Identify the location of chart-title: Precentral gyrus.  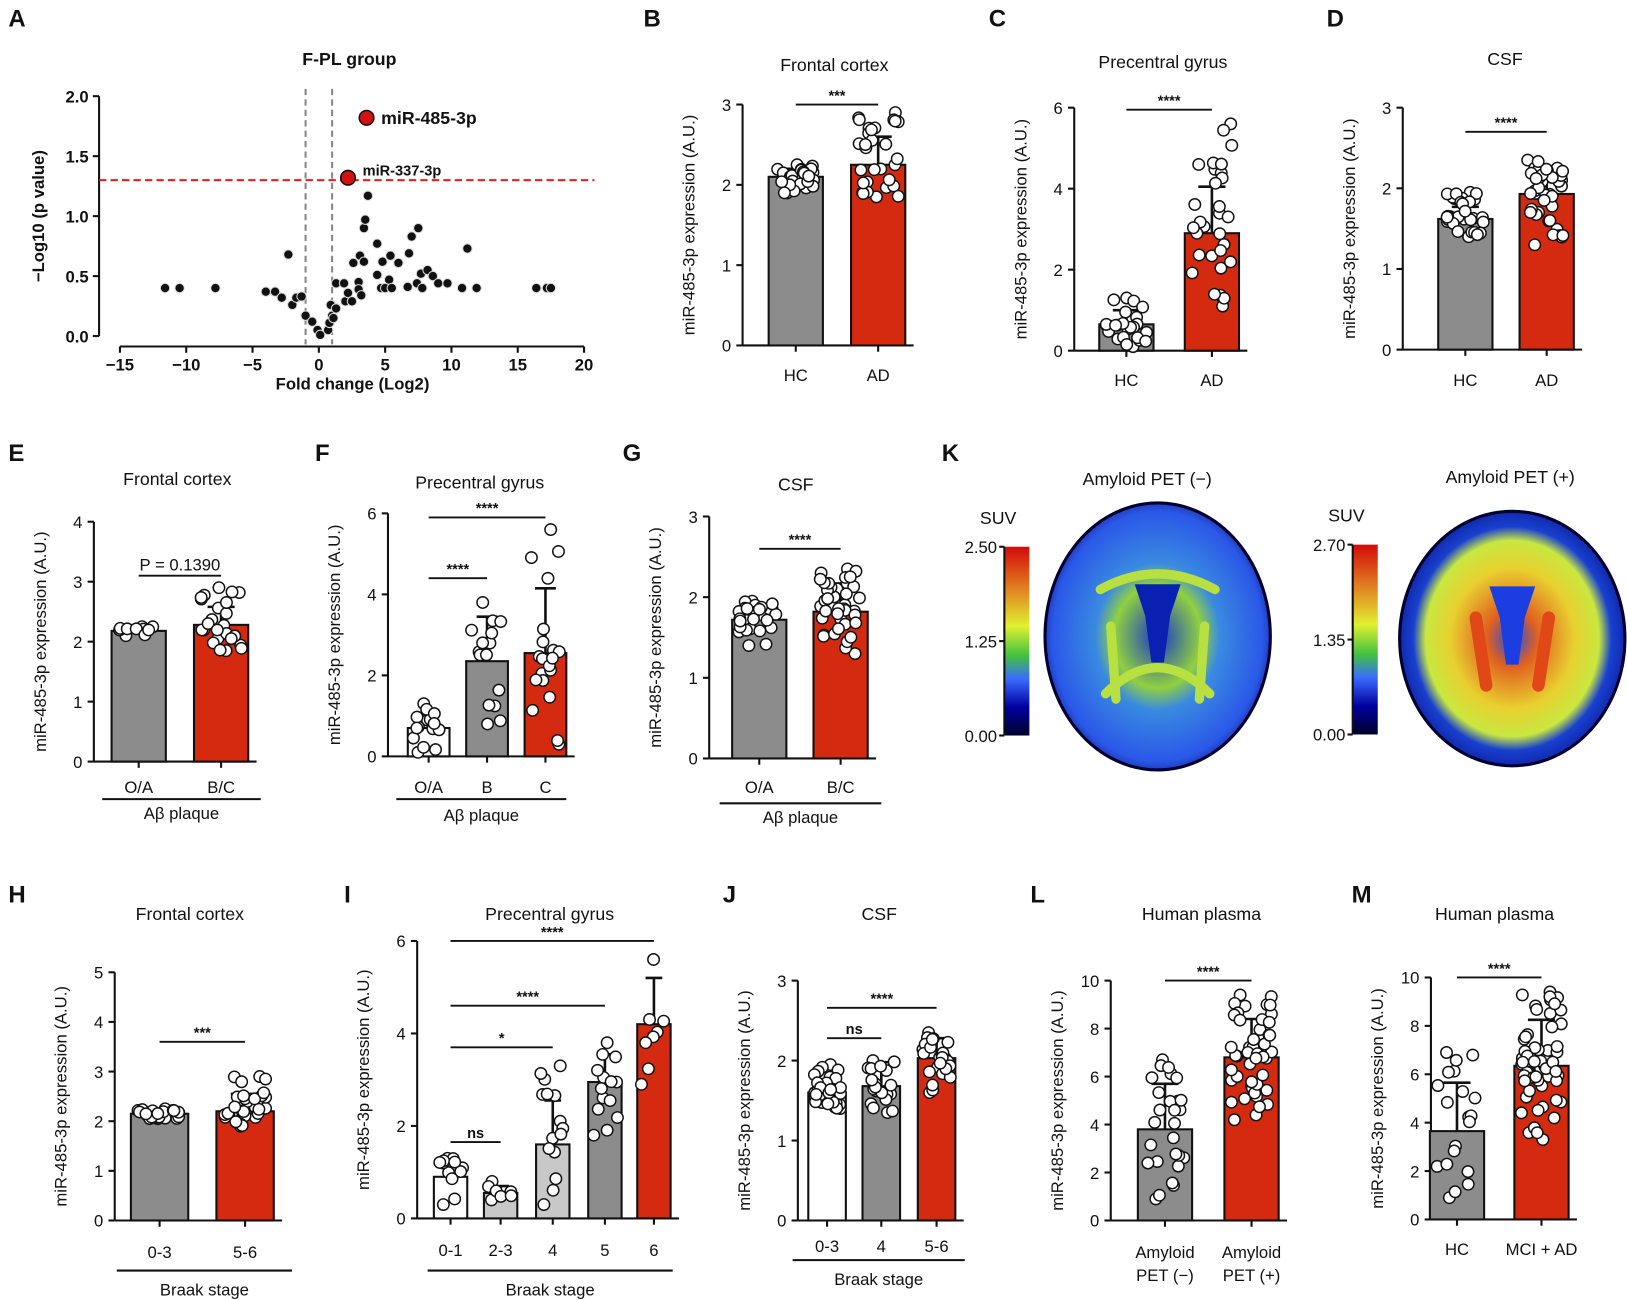
(479, 482).